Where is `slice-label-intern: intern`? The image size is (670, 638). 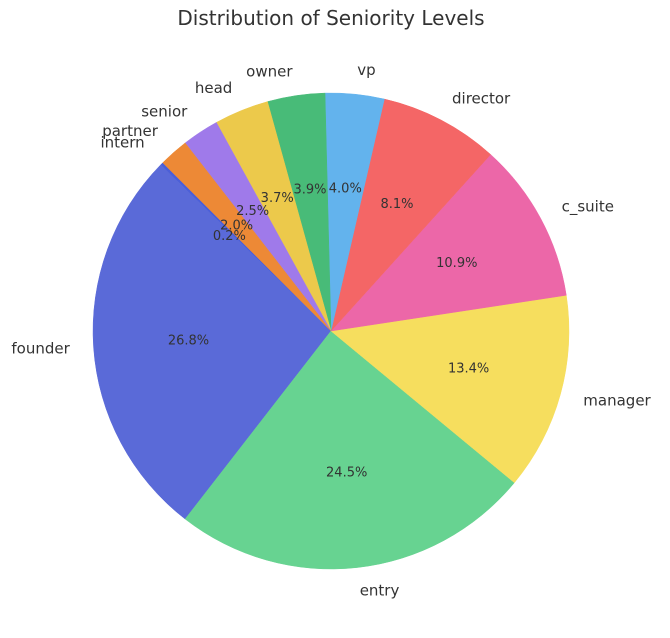
slice-label-intern: intern is located at coordinates (122, 143).